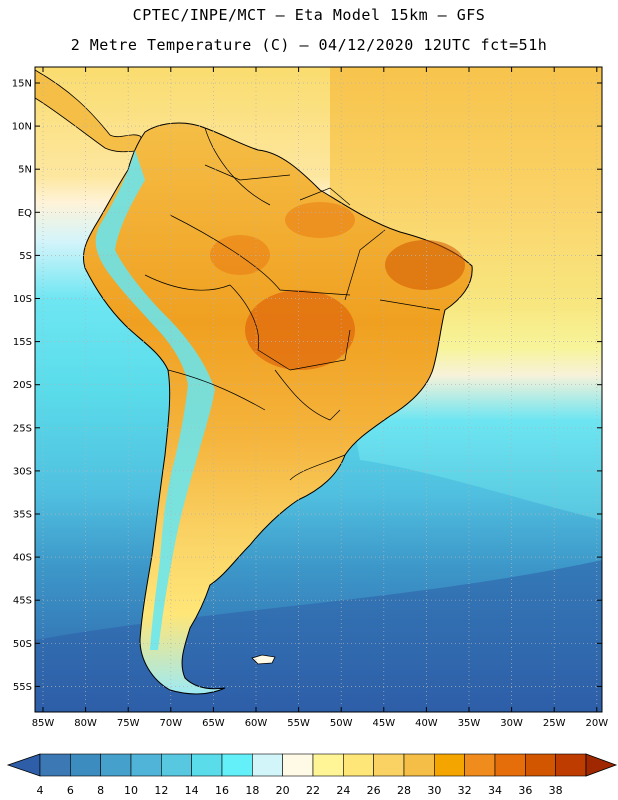 The image size is (618, 800). Describe the element at coordinates (22, 428) in the screenshot. I see `lat-label: 25S` at that location.